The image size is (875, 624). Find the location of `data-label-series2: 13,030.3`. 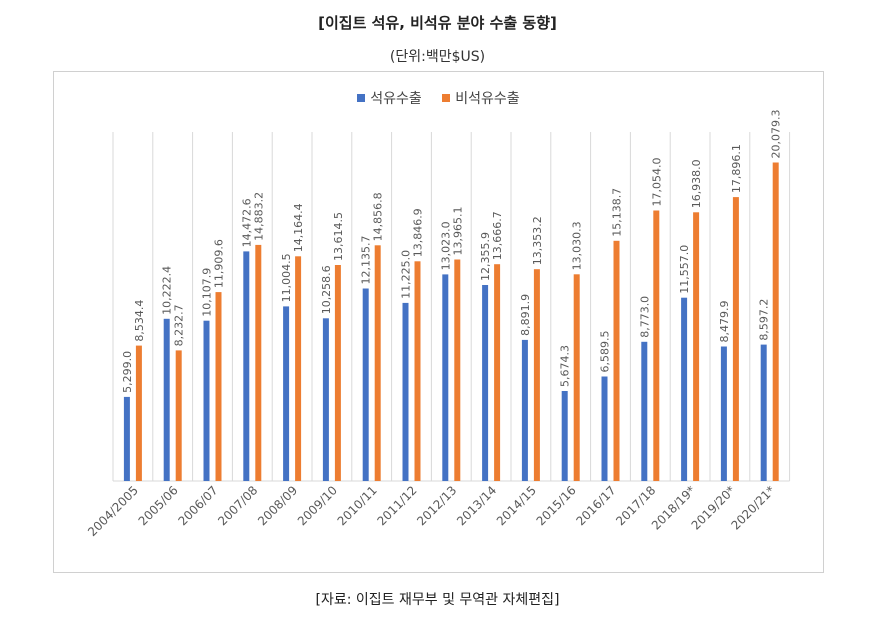

data-label-series2: 13,030.3 is located at coordinates (577, 245).